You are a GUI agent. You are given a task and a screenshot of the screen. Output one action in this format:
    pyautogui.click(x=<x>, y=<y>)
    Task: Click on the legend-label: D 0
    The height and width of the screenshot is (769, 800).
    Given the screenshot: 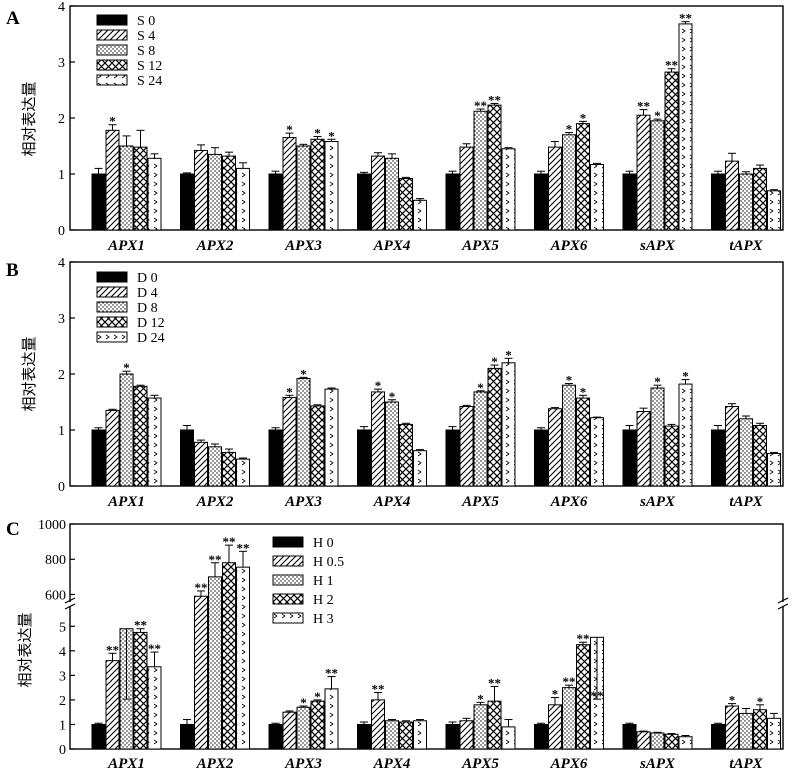 What is the action you would take?
    pyautogui.click(x=147, y=278)
    